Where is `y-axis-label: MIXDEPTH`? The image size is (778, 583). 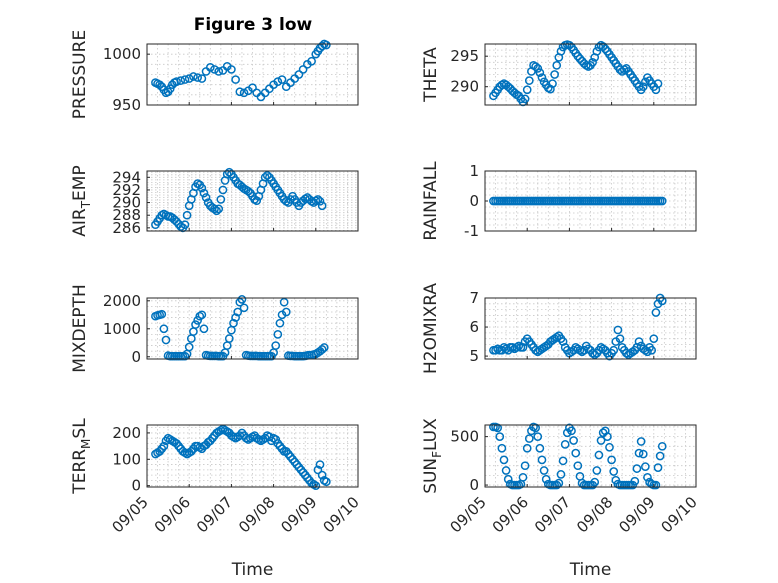 y-axis-label: MIXDEPTH is located at coordinates (80, 328).